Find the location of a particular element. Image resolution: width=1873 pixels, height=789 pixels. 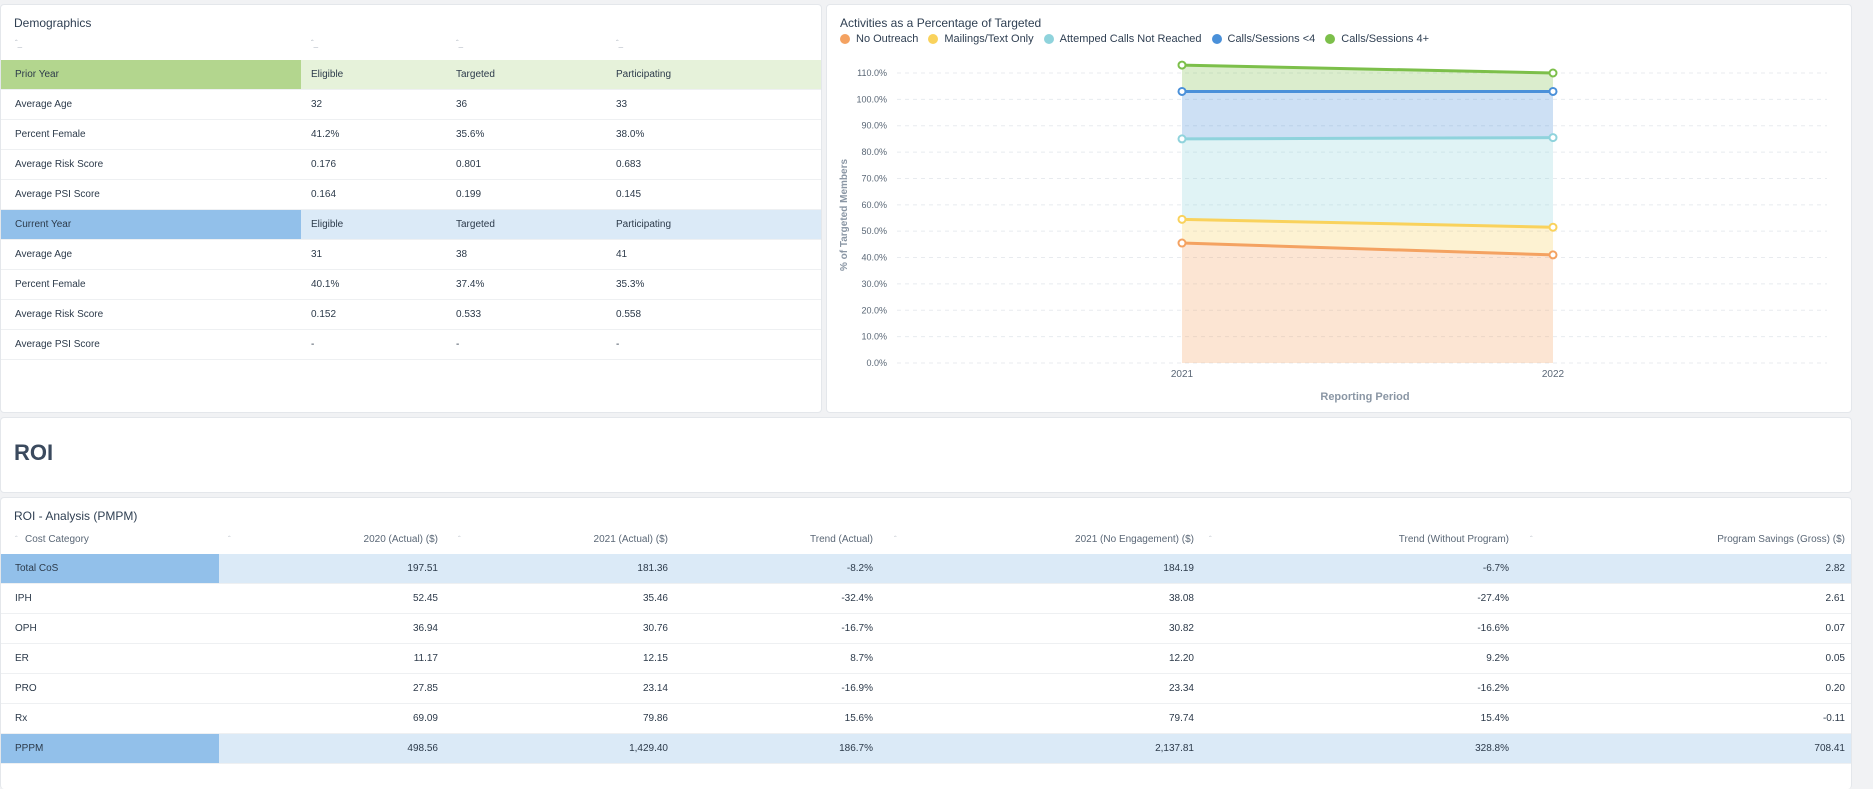

legend-label: Calls/Sessions <4 is located at coordinates (1271, 39).